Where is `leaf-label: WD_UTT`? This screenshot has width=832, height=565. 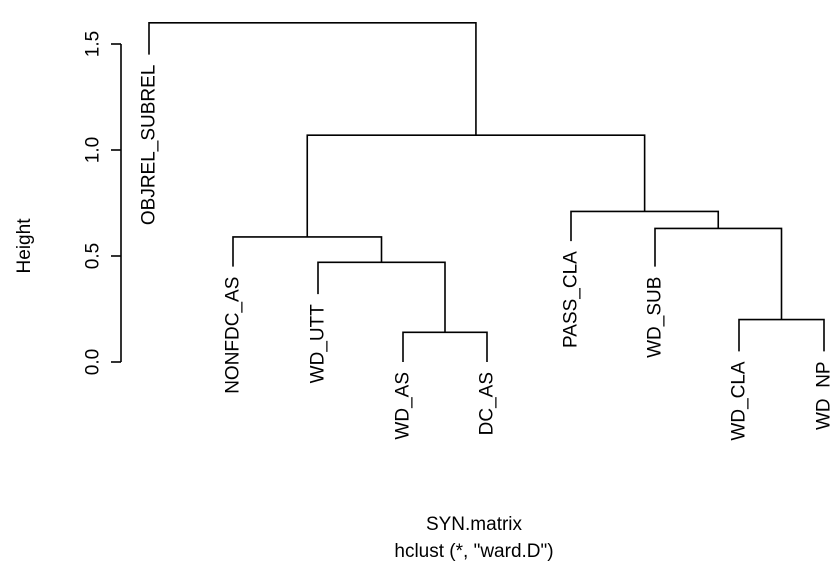
leaf-label: WD_UTT is located at coordinates (318, 344).